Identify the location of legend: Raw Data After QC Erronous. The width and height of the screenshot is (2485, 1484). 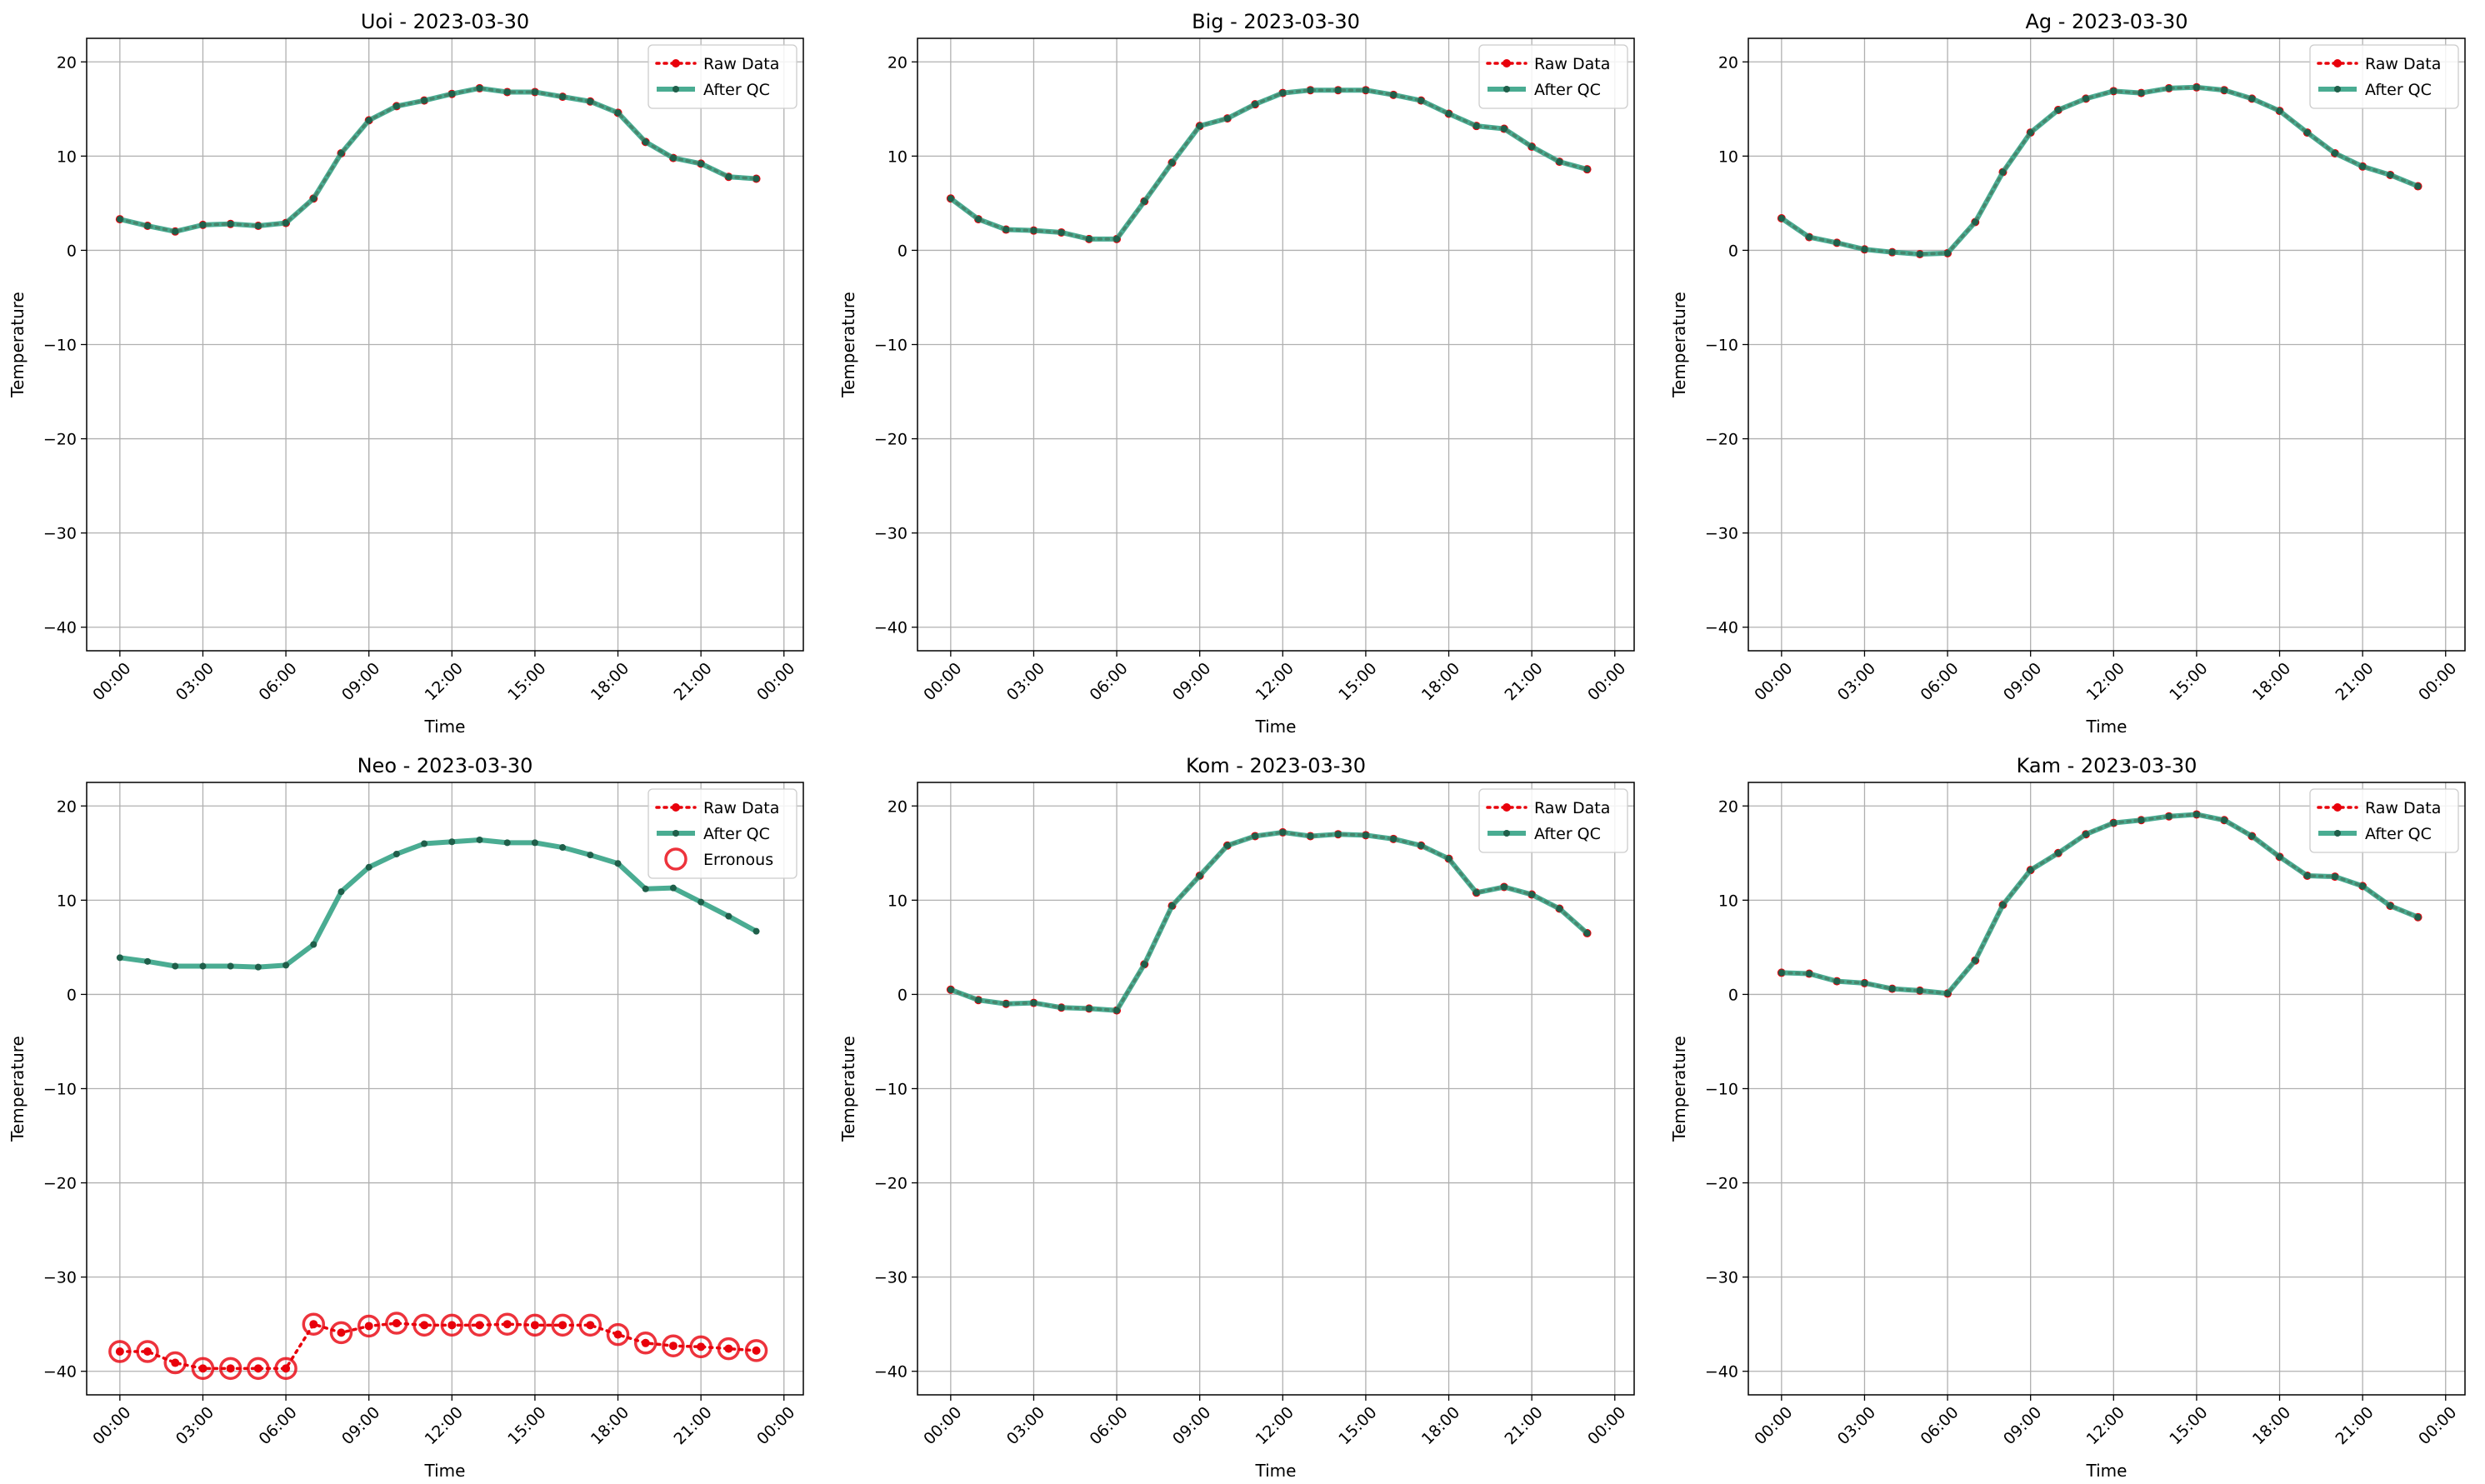
(723, 833).